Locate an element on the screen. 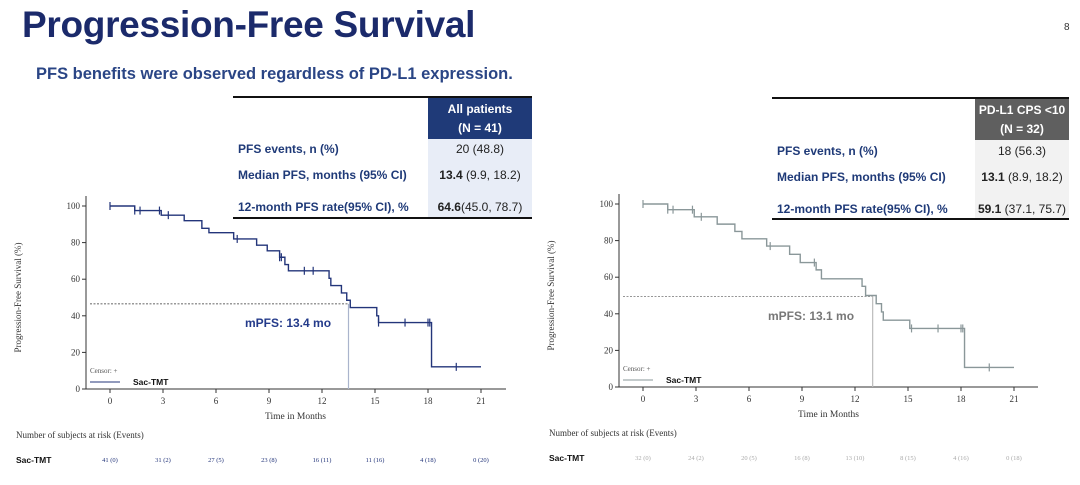 The width and height of the screenshot is (1080, 485). risk-count: 31 (2) is located at coordinates (163, 460).